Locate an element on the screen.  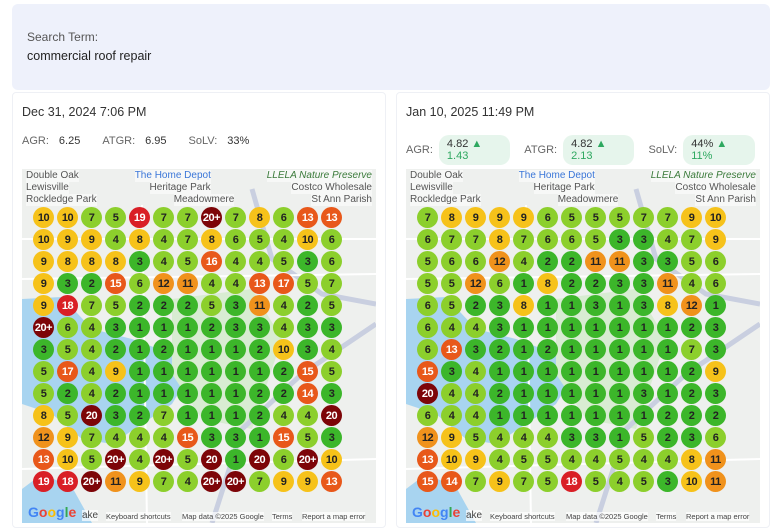
rank-pin: 18 is located at coordinates (571, 481).